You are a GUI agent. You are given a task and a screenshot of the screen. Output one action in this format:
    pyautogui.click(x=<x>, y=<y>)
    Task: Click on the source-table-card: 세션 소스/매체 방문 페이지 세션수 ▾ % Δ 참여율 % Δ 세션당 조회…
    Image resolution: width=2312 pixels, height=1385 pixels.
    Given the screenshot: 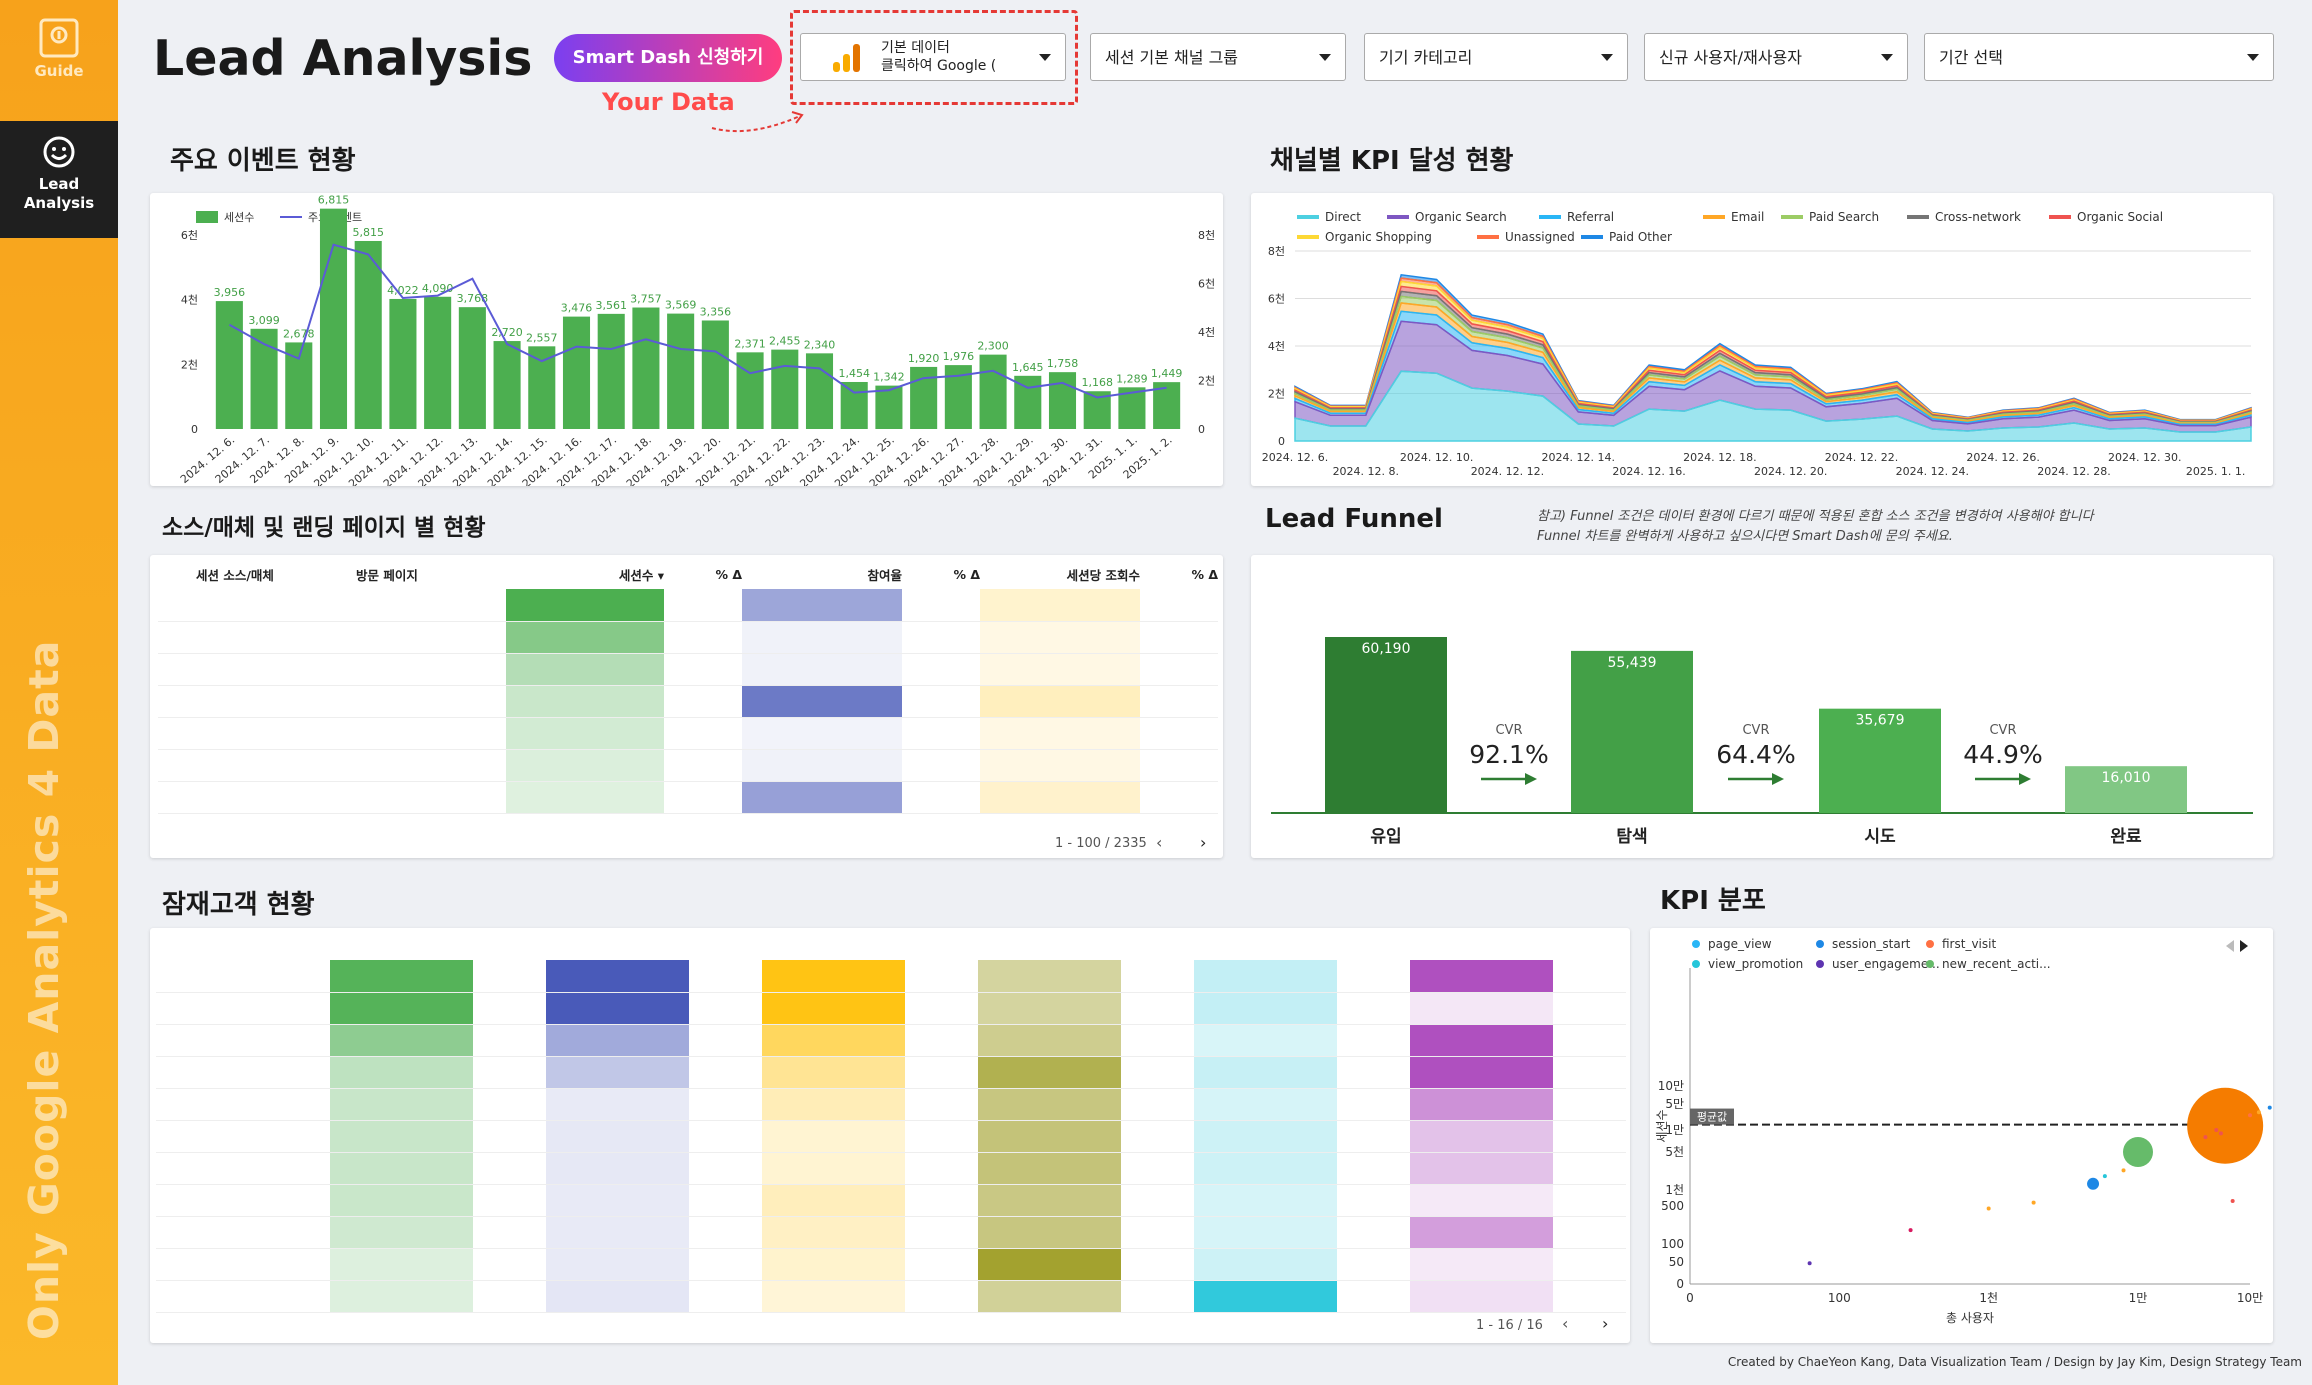 What is the action you would take?
    pyautogui.click(x=686, y=706)
    